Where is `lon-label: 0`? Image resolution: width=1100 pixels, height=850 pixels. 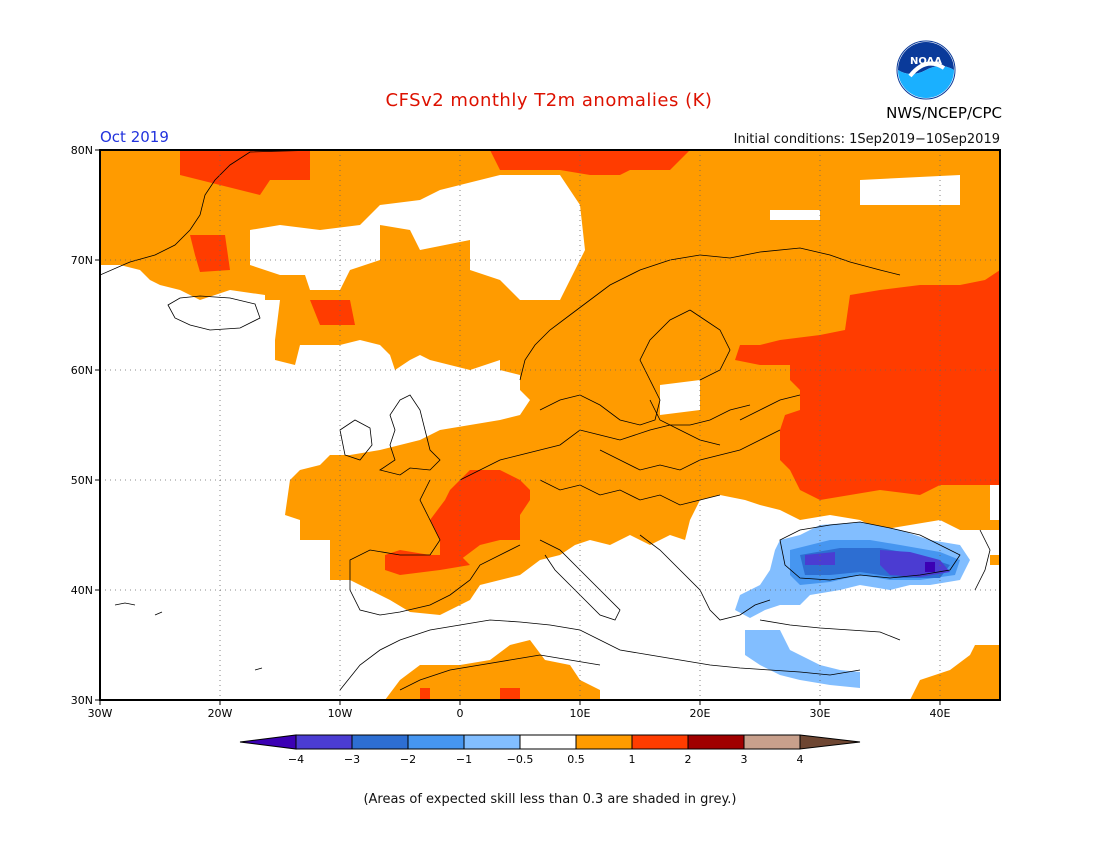 lon-label: 0 is located at coordinates (460, 713).